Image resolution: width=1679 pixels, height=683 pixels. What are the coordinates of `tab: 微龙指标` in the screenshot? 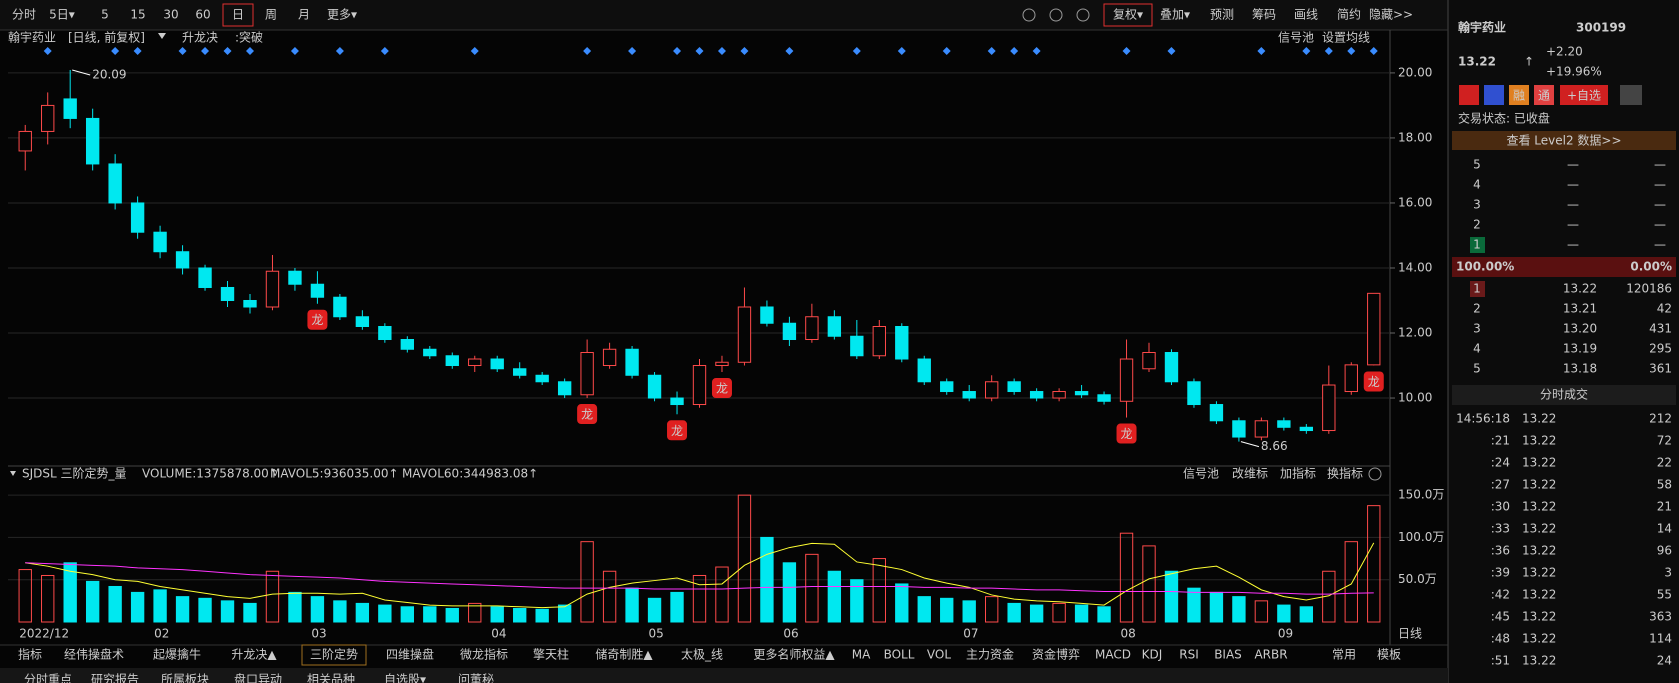 It's located at (484, 654).